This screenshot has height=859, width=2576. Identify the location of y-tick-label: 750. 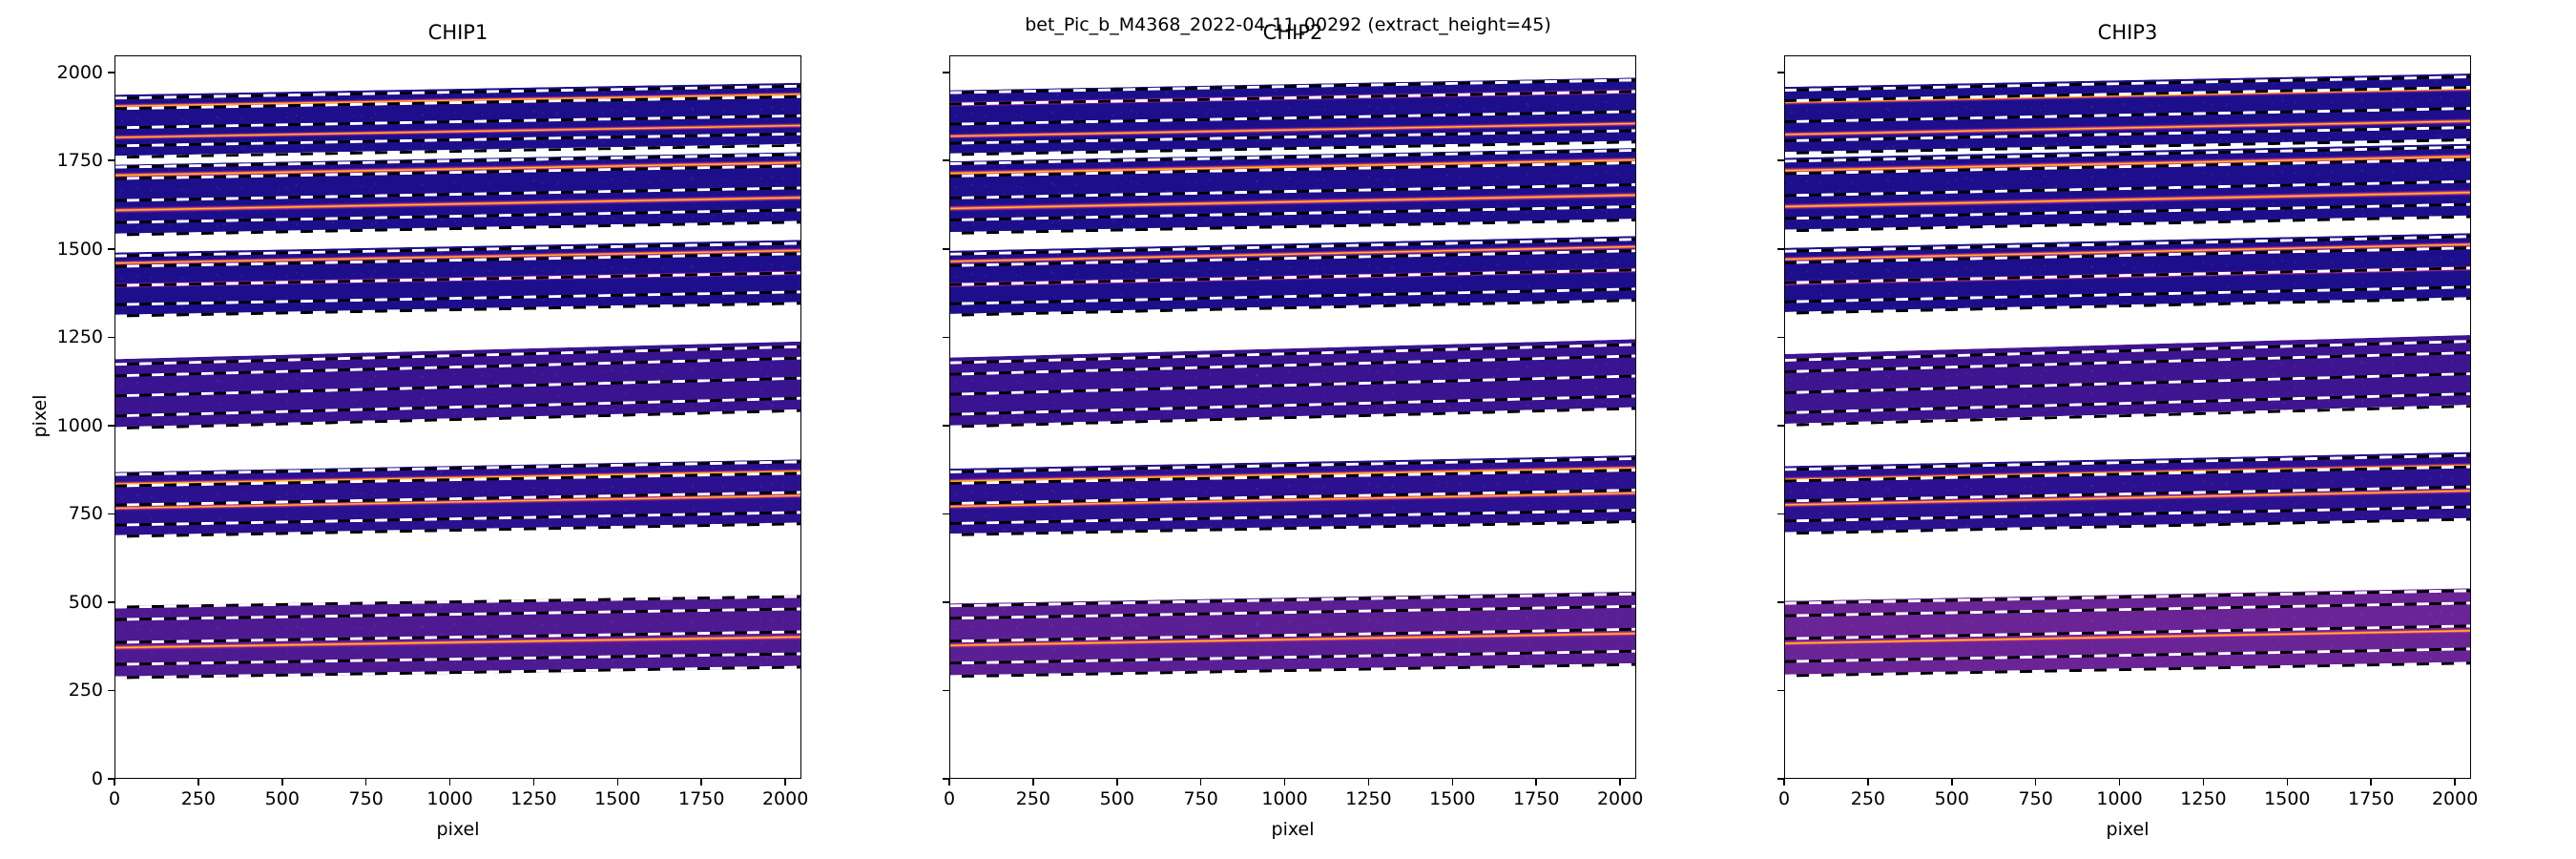
(85, 514).